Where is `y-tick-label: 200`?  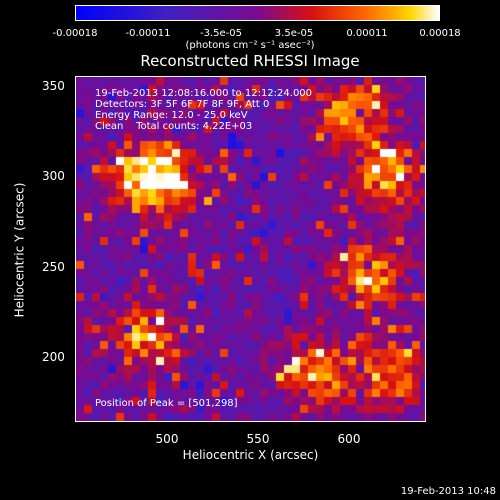 y-tick-label: 200 is located at coordinates (53, 357).